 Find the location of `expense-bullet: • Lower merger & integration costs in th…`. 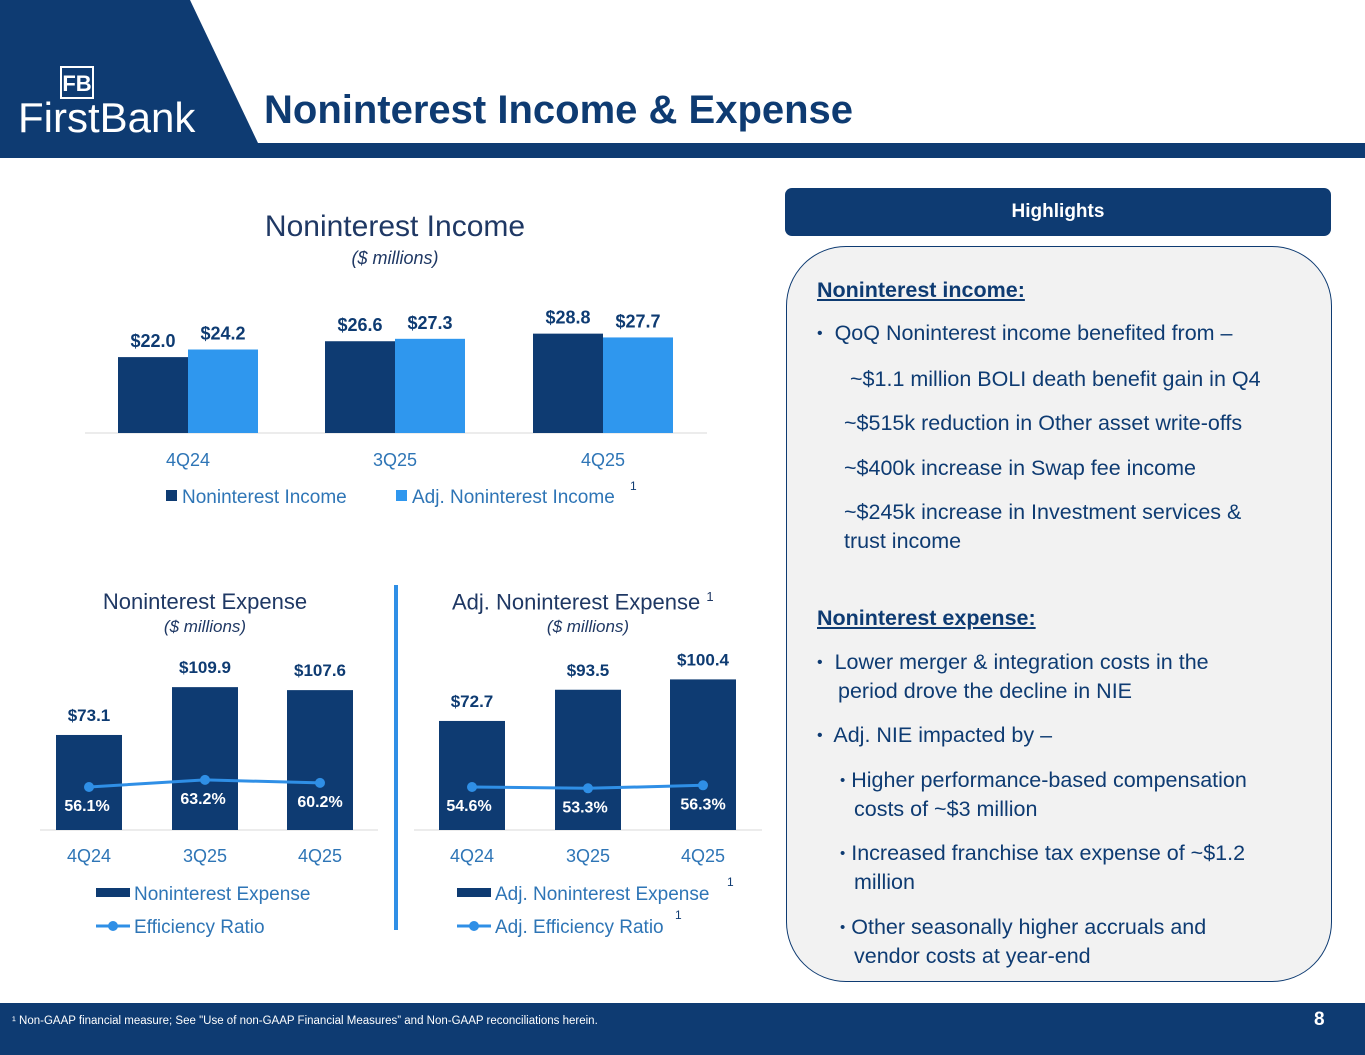

expense-bullet: • Lower merger & integration costs in th… is located at coordinates (1013, 662).